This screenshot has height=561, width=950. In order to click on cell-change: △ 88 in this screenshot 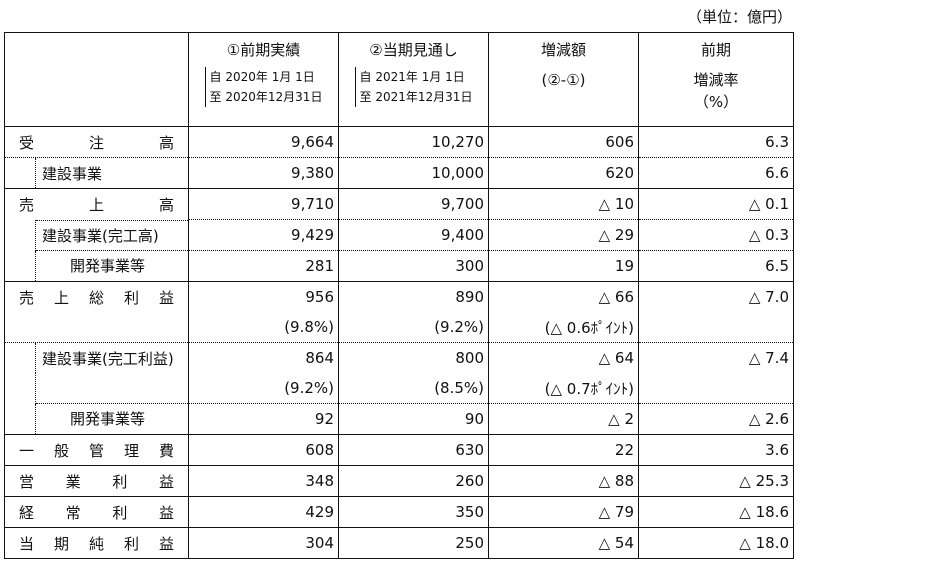, I will do `click(563, 481)`.